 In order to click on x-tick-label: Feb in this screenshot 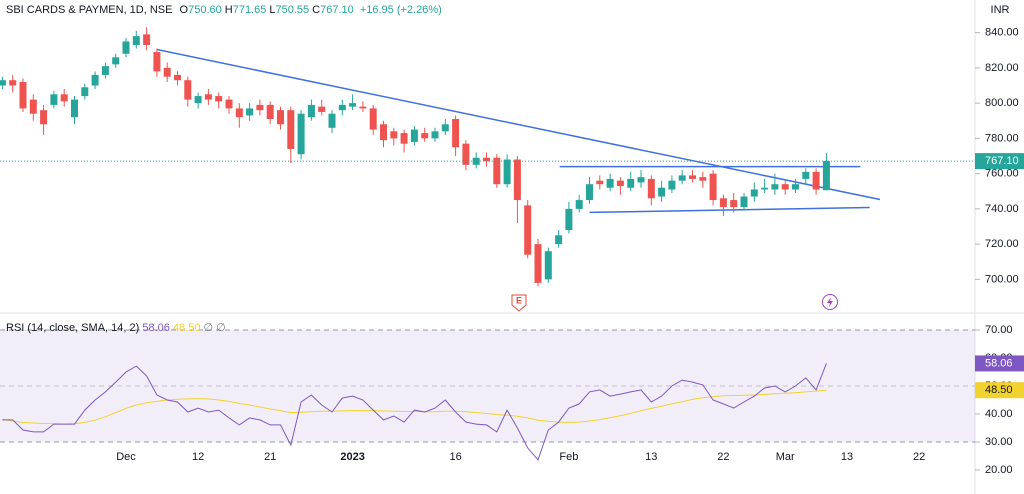, I will do `click(568, 457)`.